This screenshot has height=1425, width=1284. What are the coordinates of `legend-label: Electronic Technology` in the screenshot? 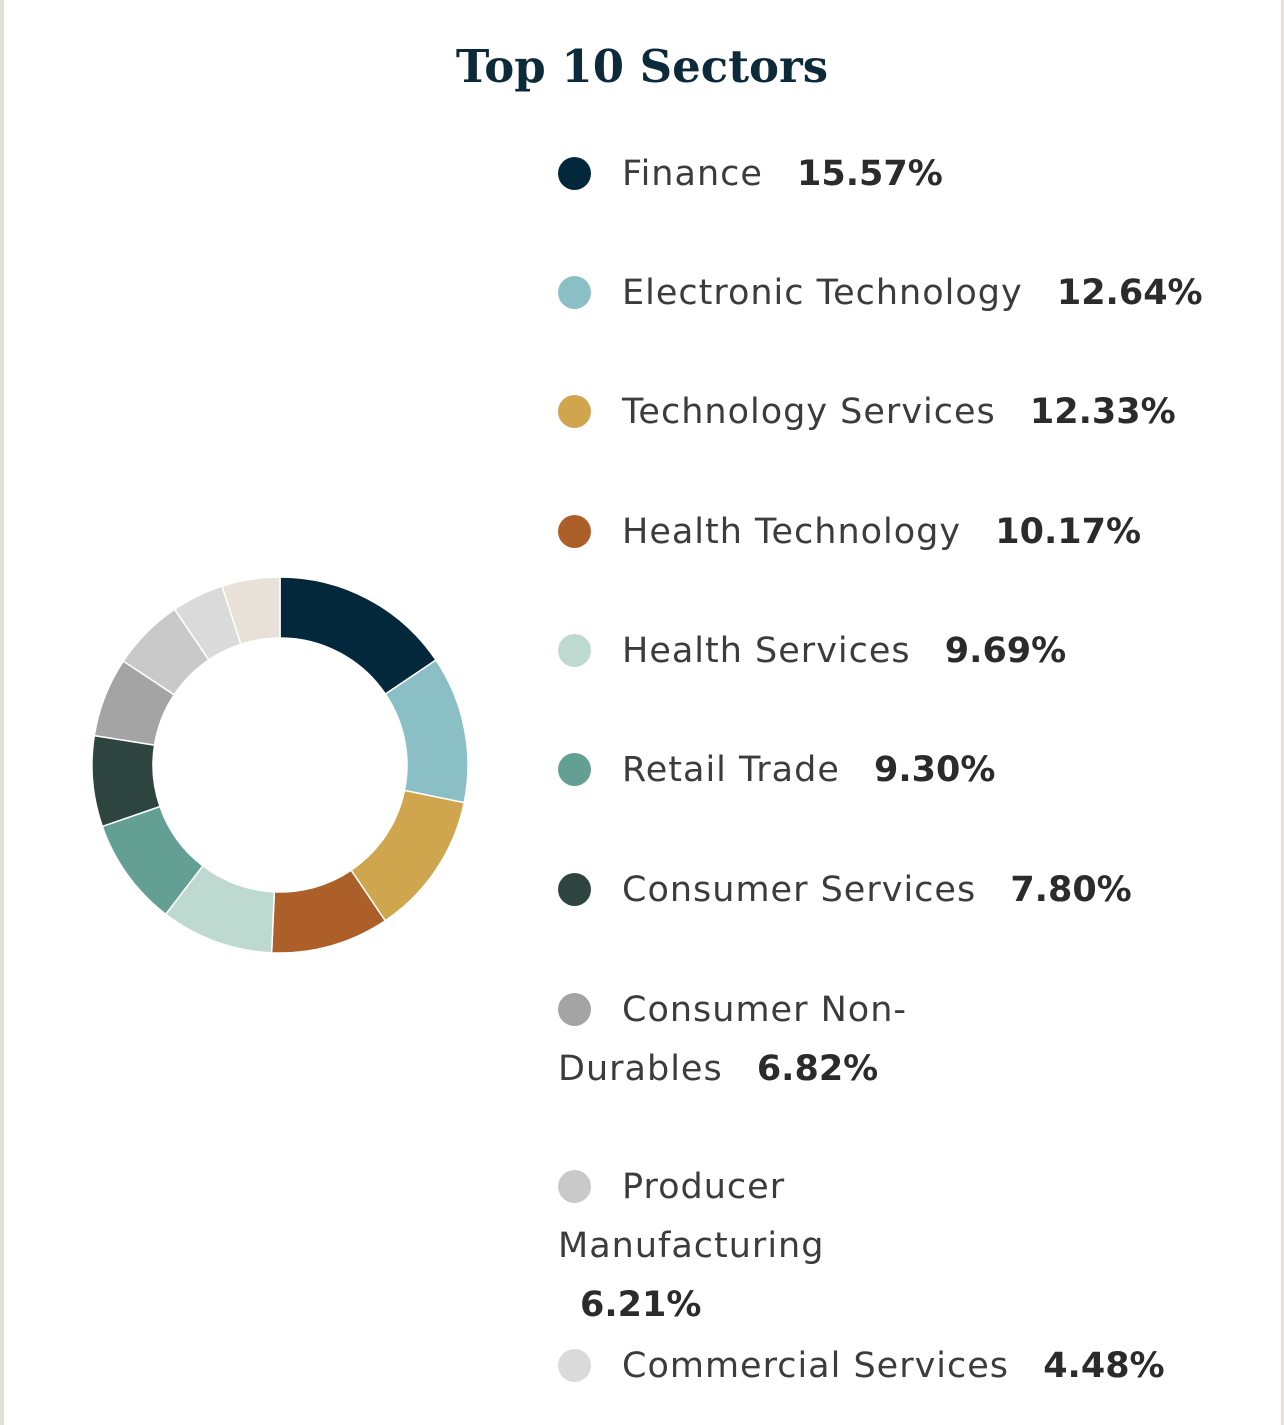 It's located at (822, 293).